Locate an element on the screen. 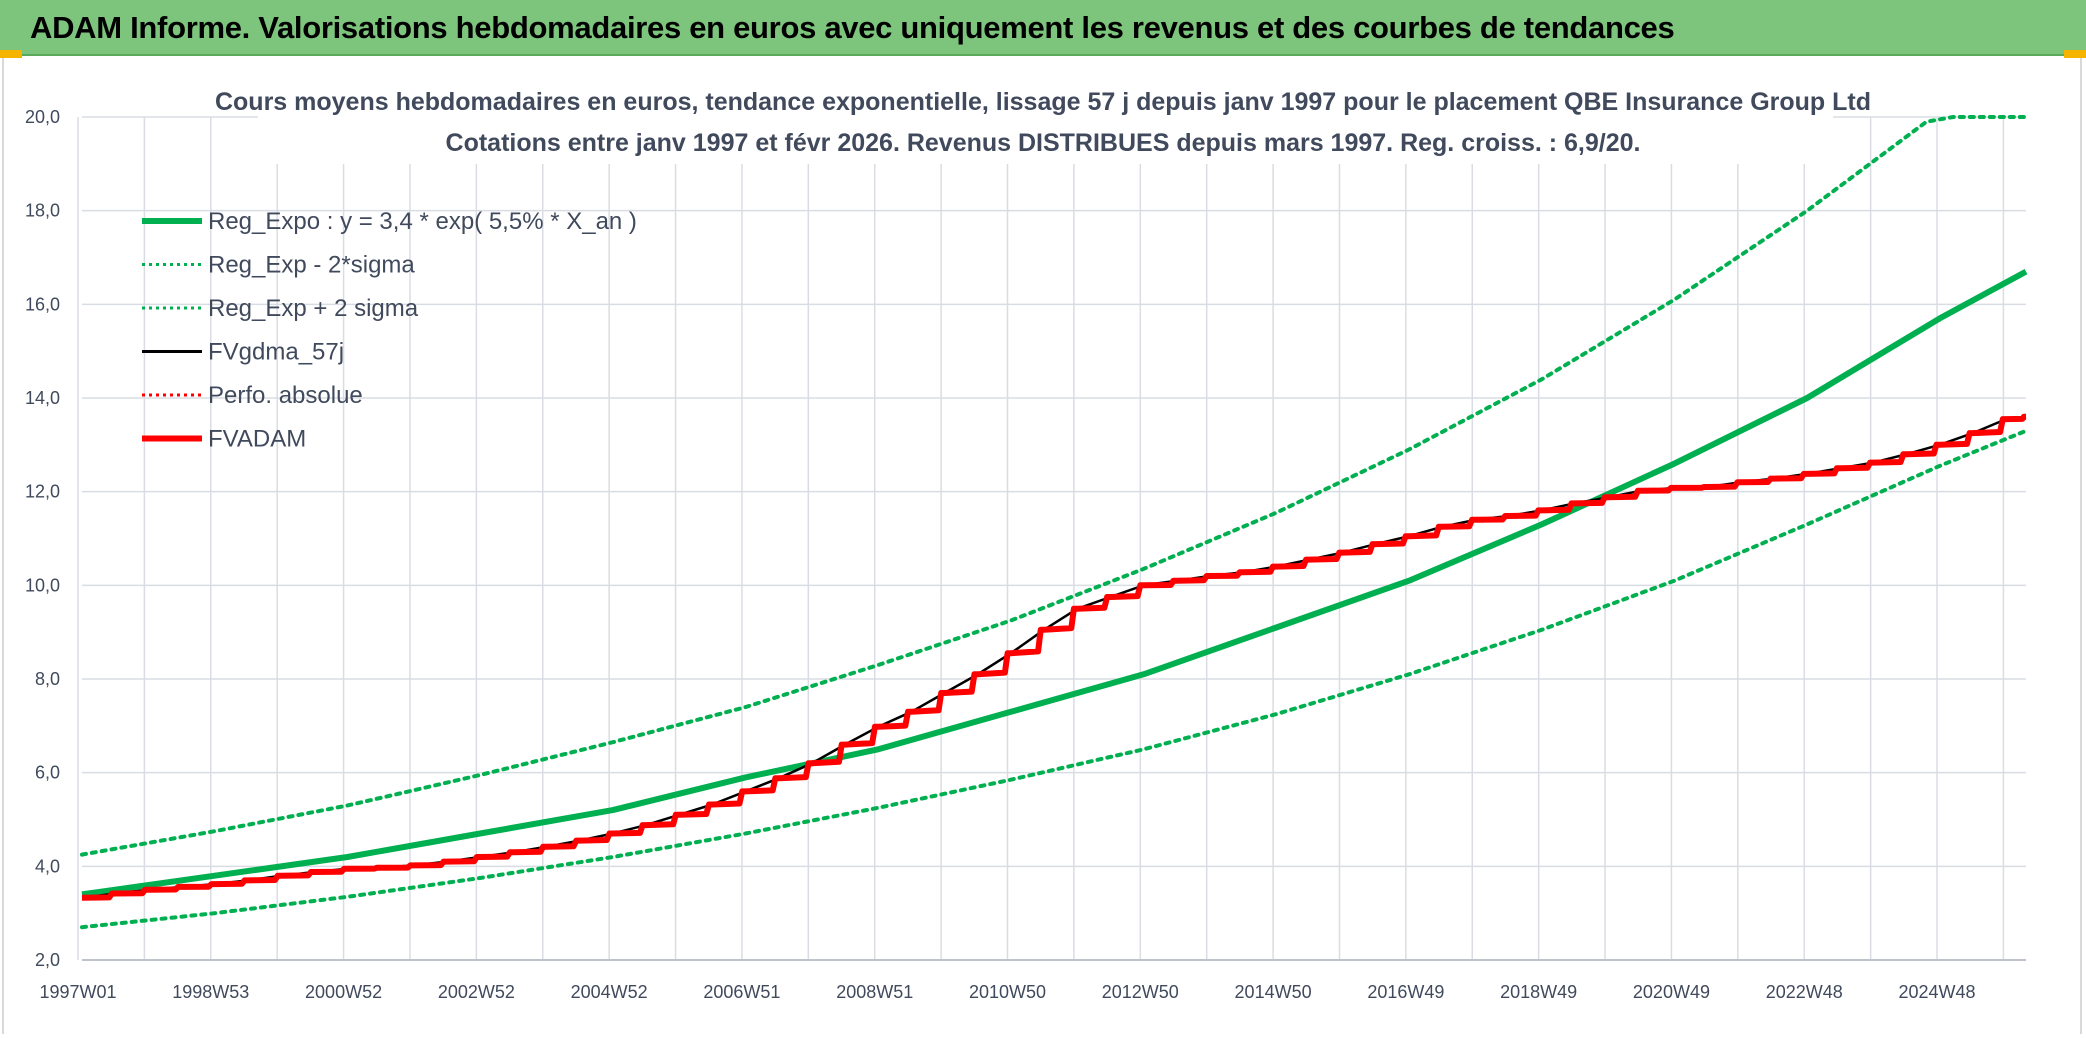  y-tick-label: 16,0 is located at coordinates (42, 304).